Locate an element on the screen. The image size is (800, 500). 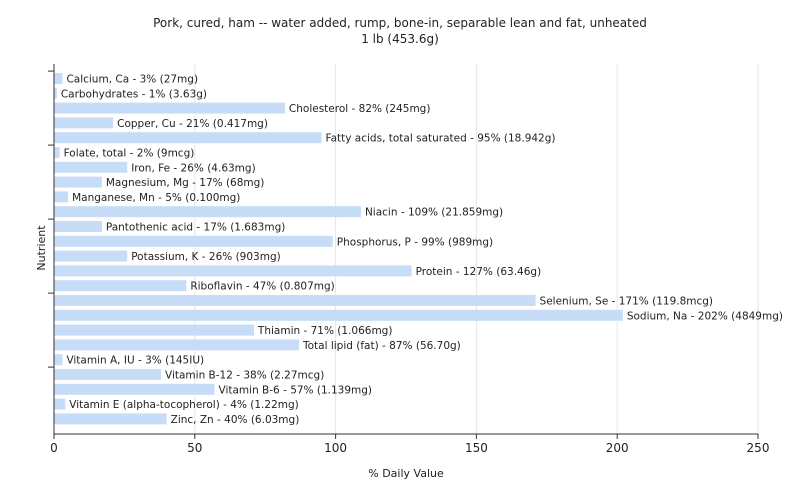
bar-label-12: Potassium, K - 26% (903mg) is located at coordinates (206, 257).